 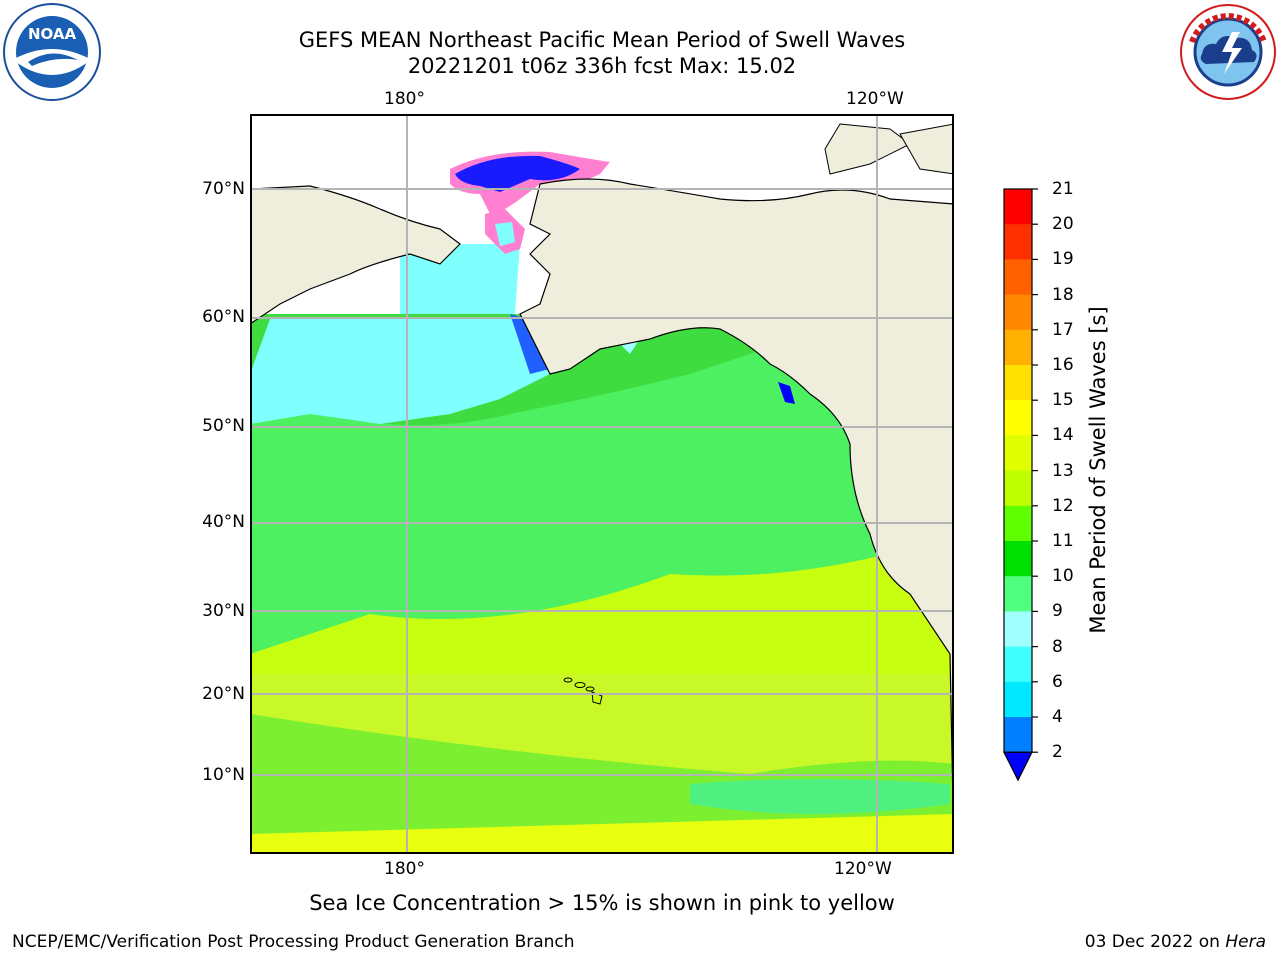 What do you see at coordinates (1063, 224) in the screenshot?
I see `colorbar-tick-label: 20` at bounding box center [1063, 224].